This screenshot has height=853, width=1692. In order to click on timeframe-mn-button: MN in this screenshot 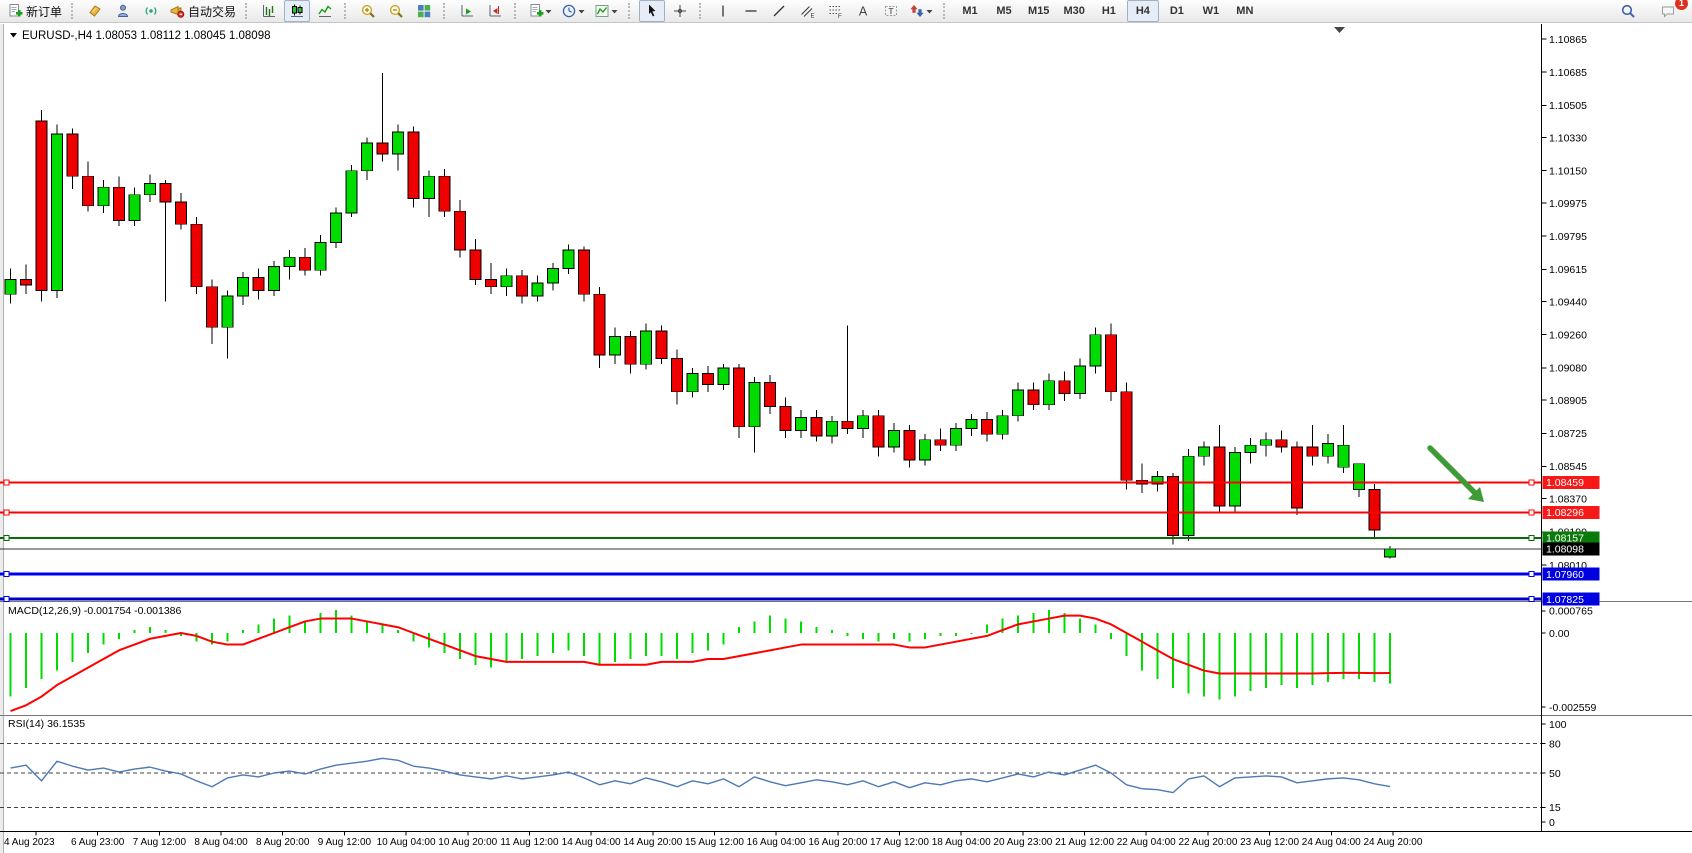, I will do `click(1245, 11)`.